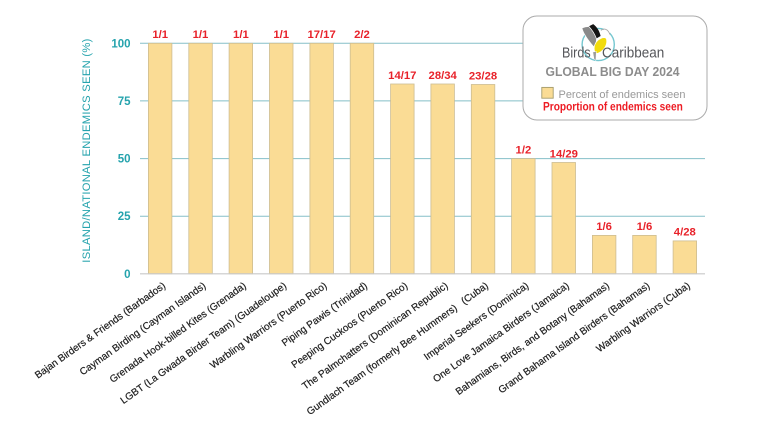 This screenshot has width=768, height=437. I want to click on svg-text: Percent of endemics seen, so click(622, 95).